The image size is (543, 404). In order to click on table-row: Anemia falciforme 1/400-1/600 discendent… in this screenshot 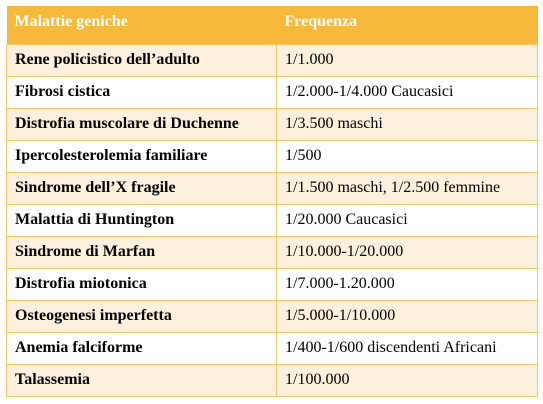, I will do `click(272, 348)`.